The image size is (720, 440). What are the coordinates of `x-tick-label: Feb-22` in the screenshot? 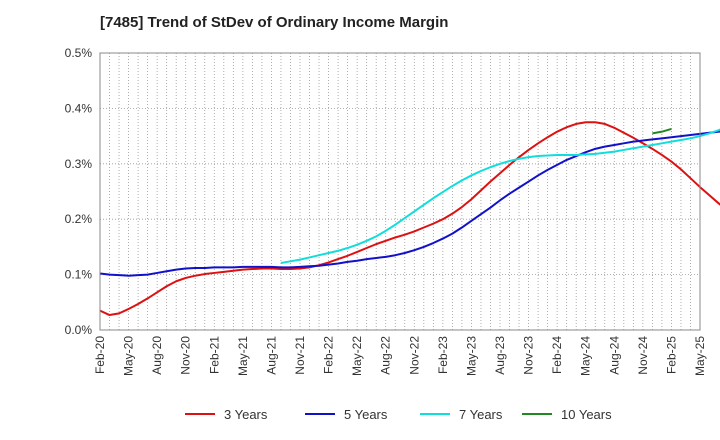 It's located at (329, 355).